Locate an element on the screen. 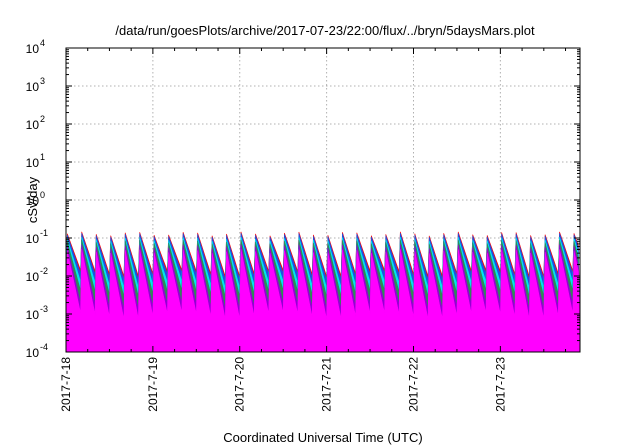 This screenshot has width=640, height=448. x-axis-label: Coordinated Universal Time (UTC) is located at coordinates (322, 437).